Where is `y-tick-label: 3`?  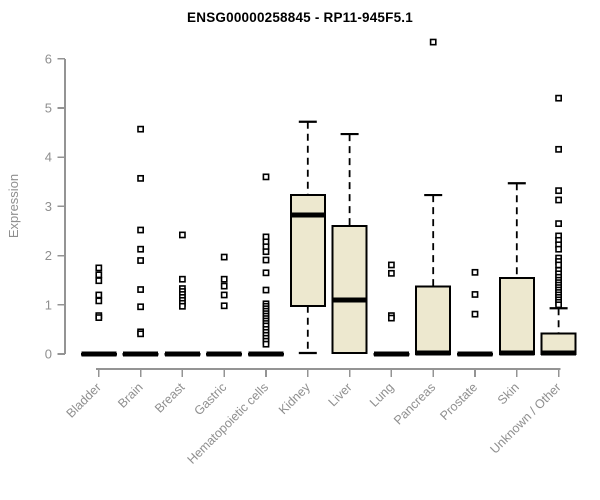
y-tick-label: 3 is located at coordinates (48, 206).